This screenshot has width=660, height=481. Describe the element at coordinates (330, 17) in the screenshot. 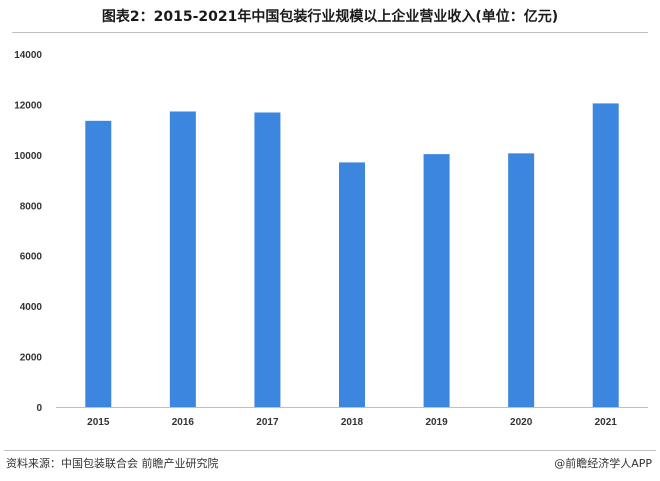

I see `chart-title: 图表2：2015-2021年中国包装行业规模以上企业营业收入(单位：亿元)` at that location.